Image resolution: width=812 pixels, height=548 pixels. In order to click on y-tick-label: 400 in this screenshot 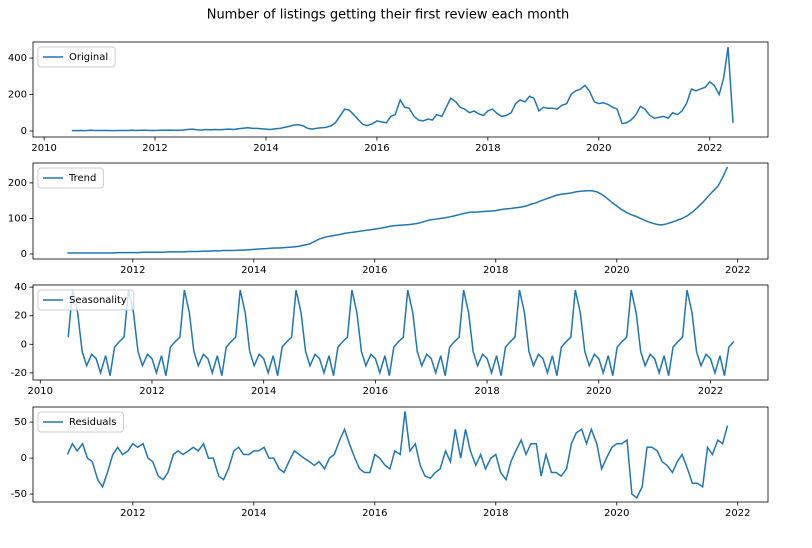, I will do `click(17, 58)`.